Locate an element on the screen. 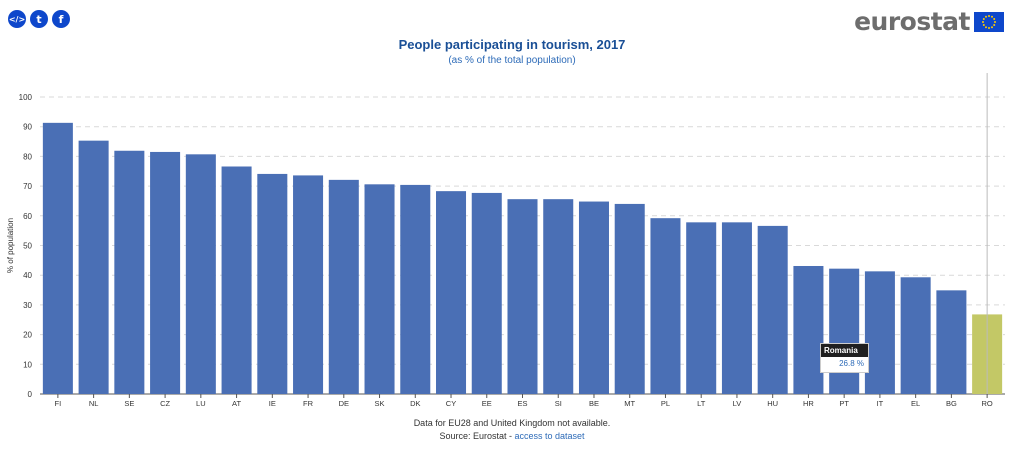 The height and width of the screenshot is (452, 1024). x-tick-label: SK is located at coordinates (380, 403).